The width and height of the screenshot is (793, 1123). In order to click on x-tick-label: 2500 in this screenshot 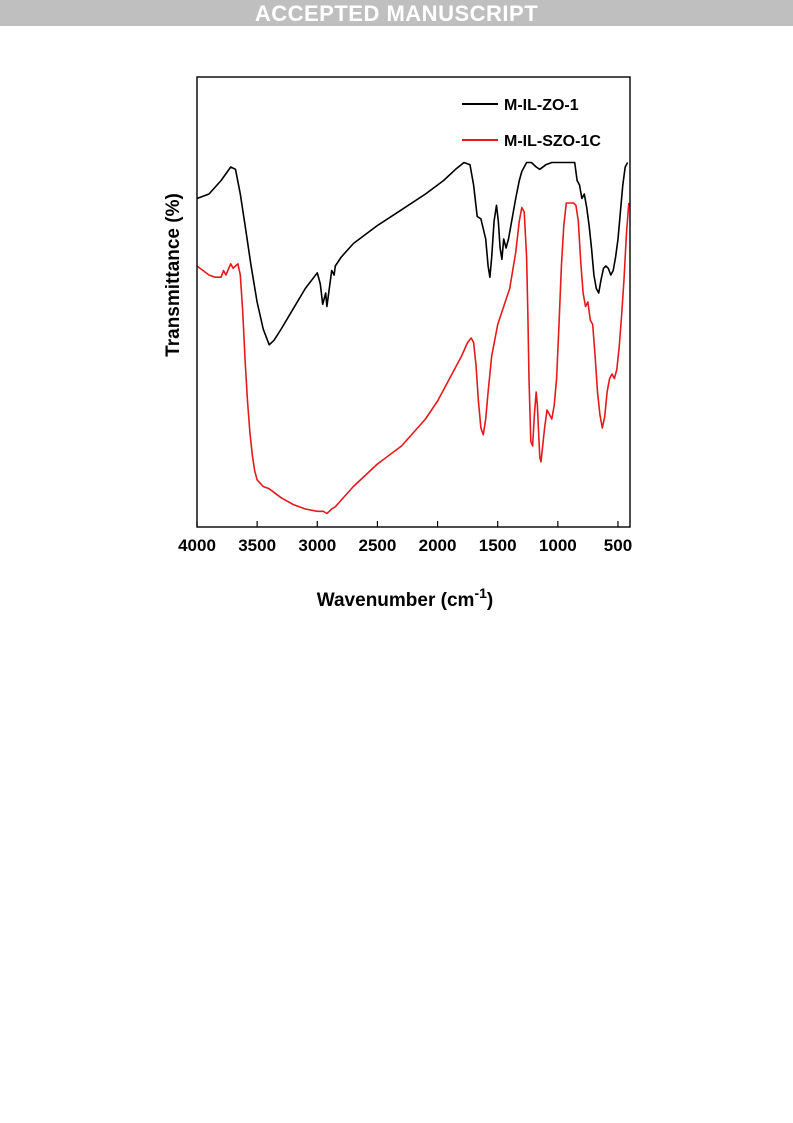, I will do `click(378, 545)`.